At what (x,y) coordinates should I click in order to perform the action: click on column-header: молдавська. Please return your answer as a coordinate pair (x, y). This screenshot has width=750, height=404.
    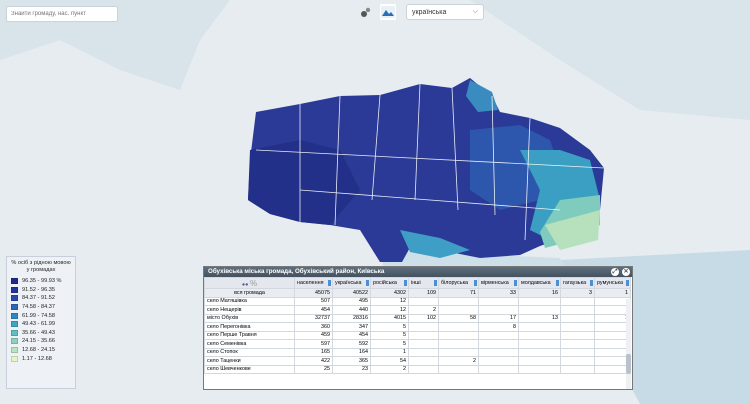
    Looking at the image, I should click on (539, 283).